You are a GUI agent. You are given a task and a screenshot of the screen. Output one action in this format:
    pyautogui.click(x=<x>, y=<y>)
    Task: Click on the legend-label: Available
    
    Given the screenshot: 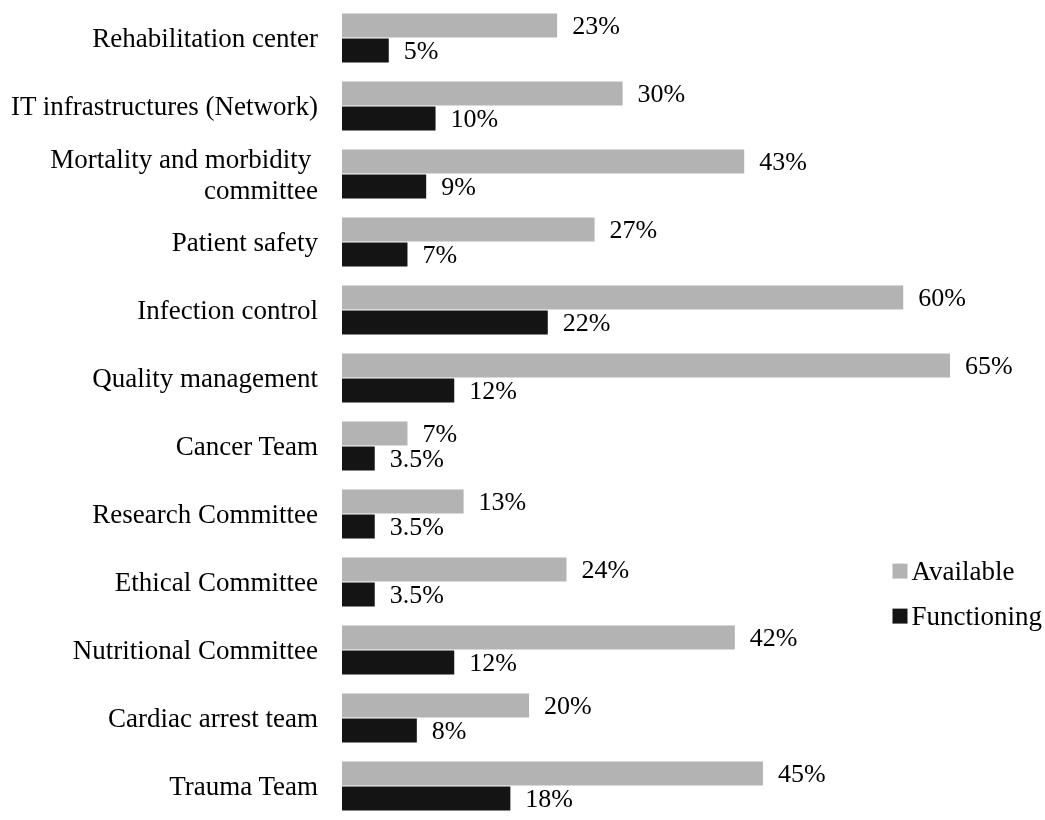 What is the action you would take?
    pyautogui.click(x=963, y=571)
    